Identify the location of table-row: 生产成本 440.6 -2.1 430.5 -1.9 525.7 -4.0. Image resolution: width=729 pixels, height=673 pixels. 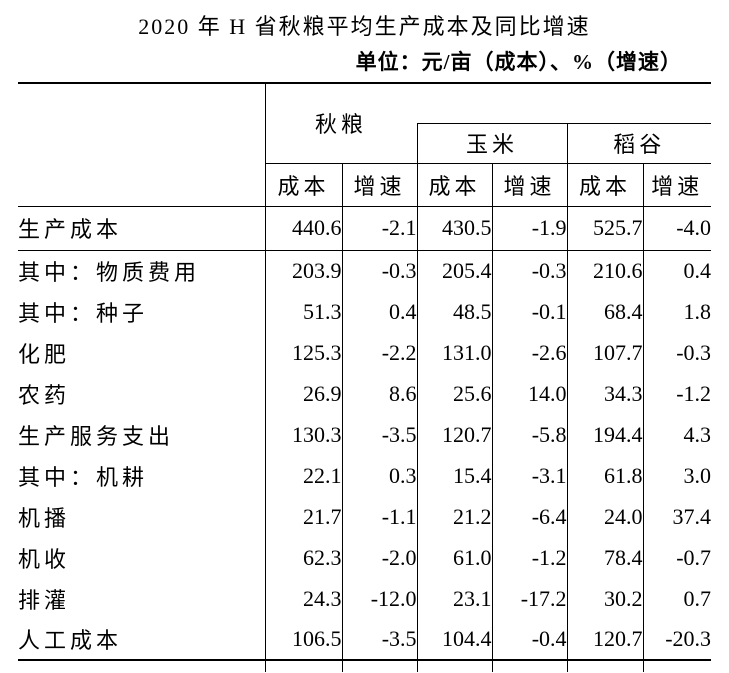
(365, 228).